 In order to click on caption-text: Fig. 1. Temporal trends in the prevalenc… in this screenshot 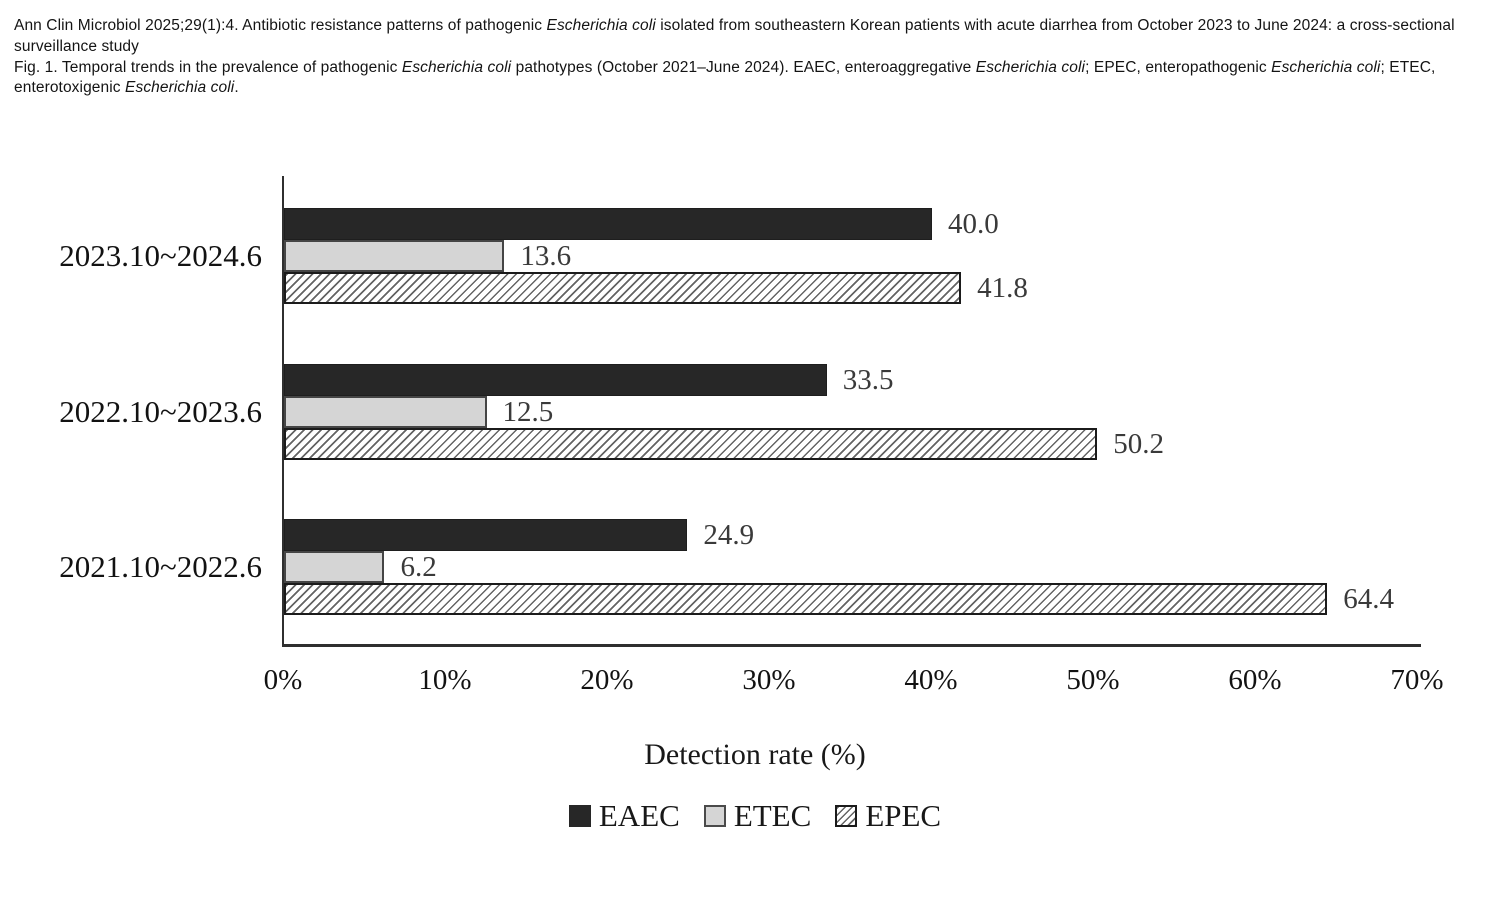, I will do `click(208, 67)`.